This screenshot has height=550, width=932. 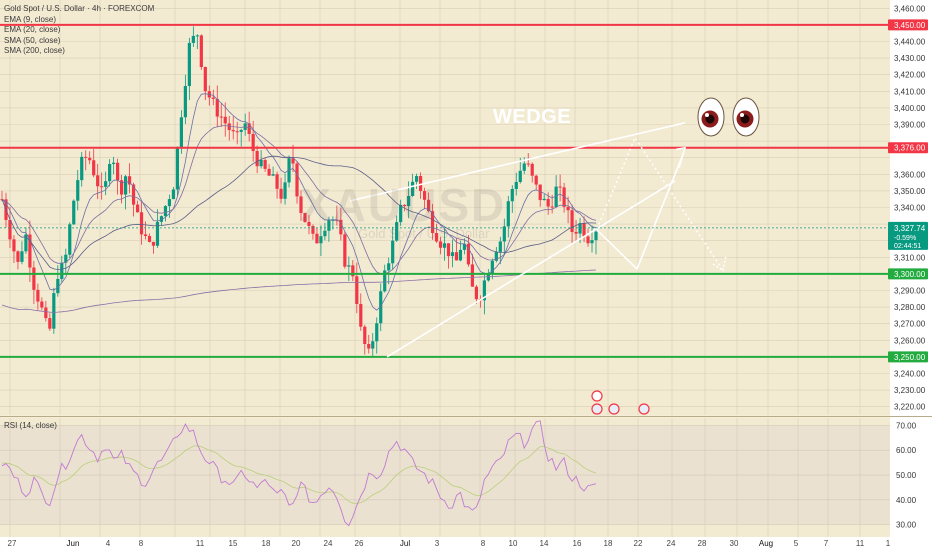 I want to click on symbol-watermark-subtitle: Gold Spot / U.S. Dollar, so click(x=424, y=233).